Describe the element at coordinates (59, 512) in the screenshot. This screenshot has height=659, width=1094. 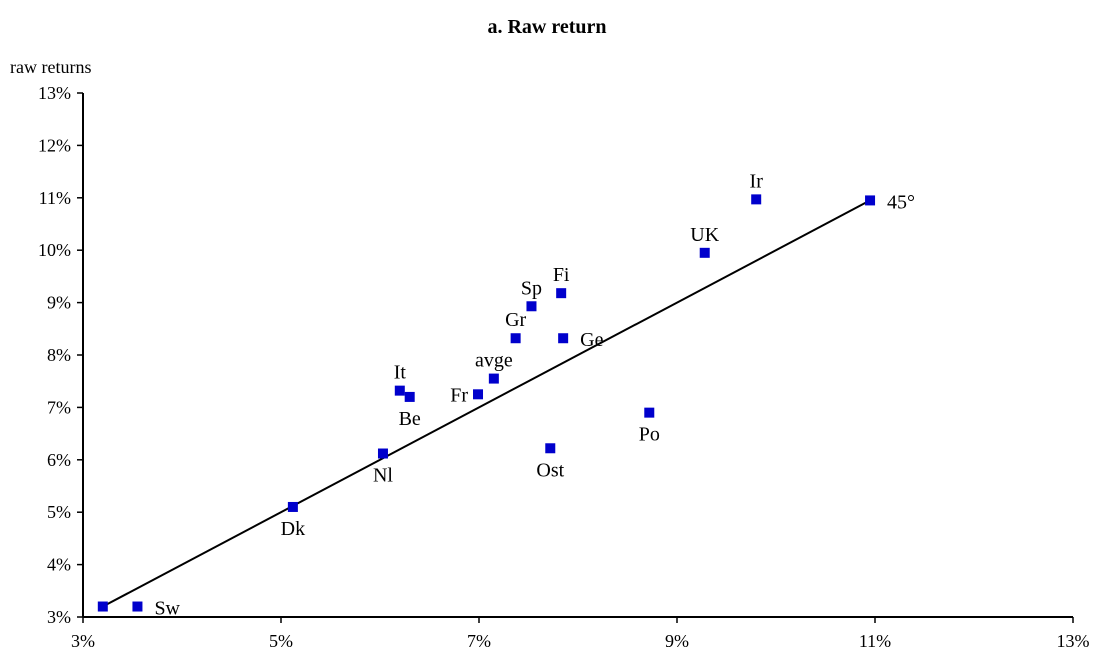
I see `y-tick-label: 5%` at that location.